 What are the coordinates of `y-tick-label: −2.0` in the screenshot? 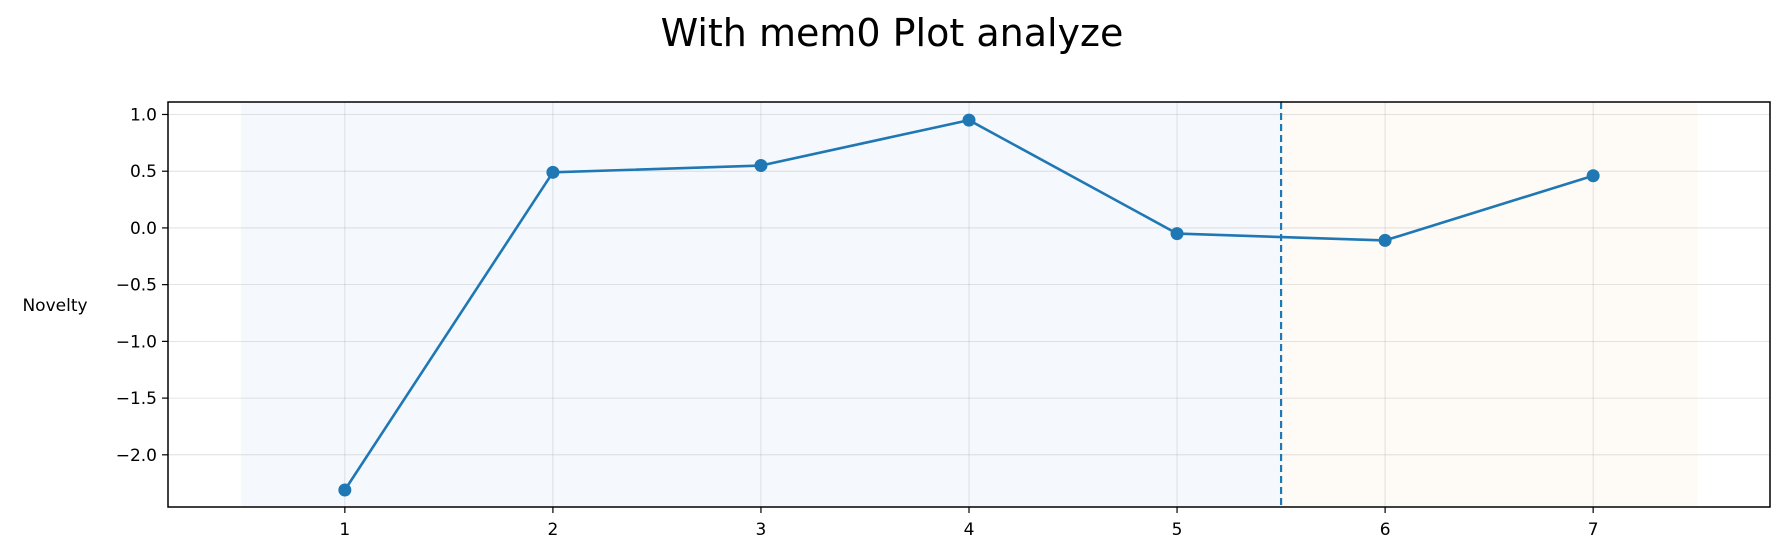 It's located at (136, 456).